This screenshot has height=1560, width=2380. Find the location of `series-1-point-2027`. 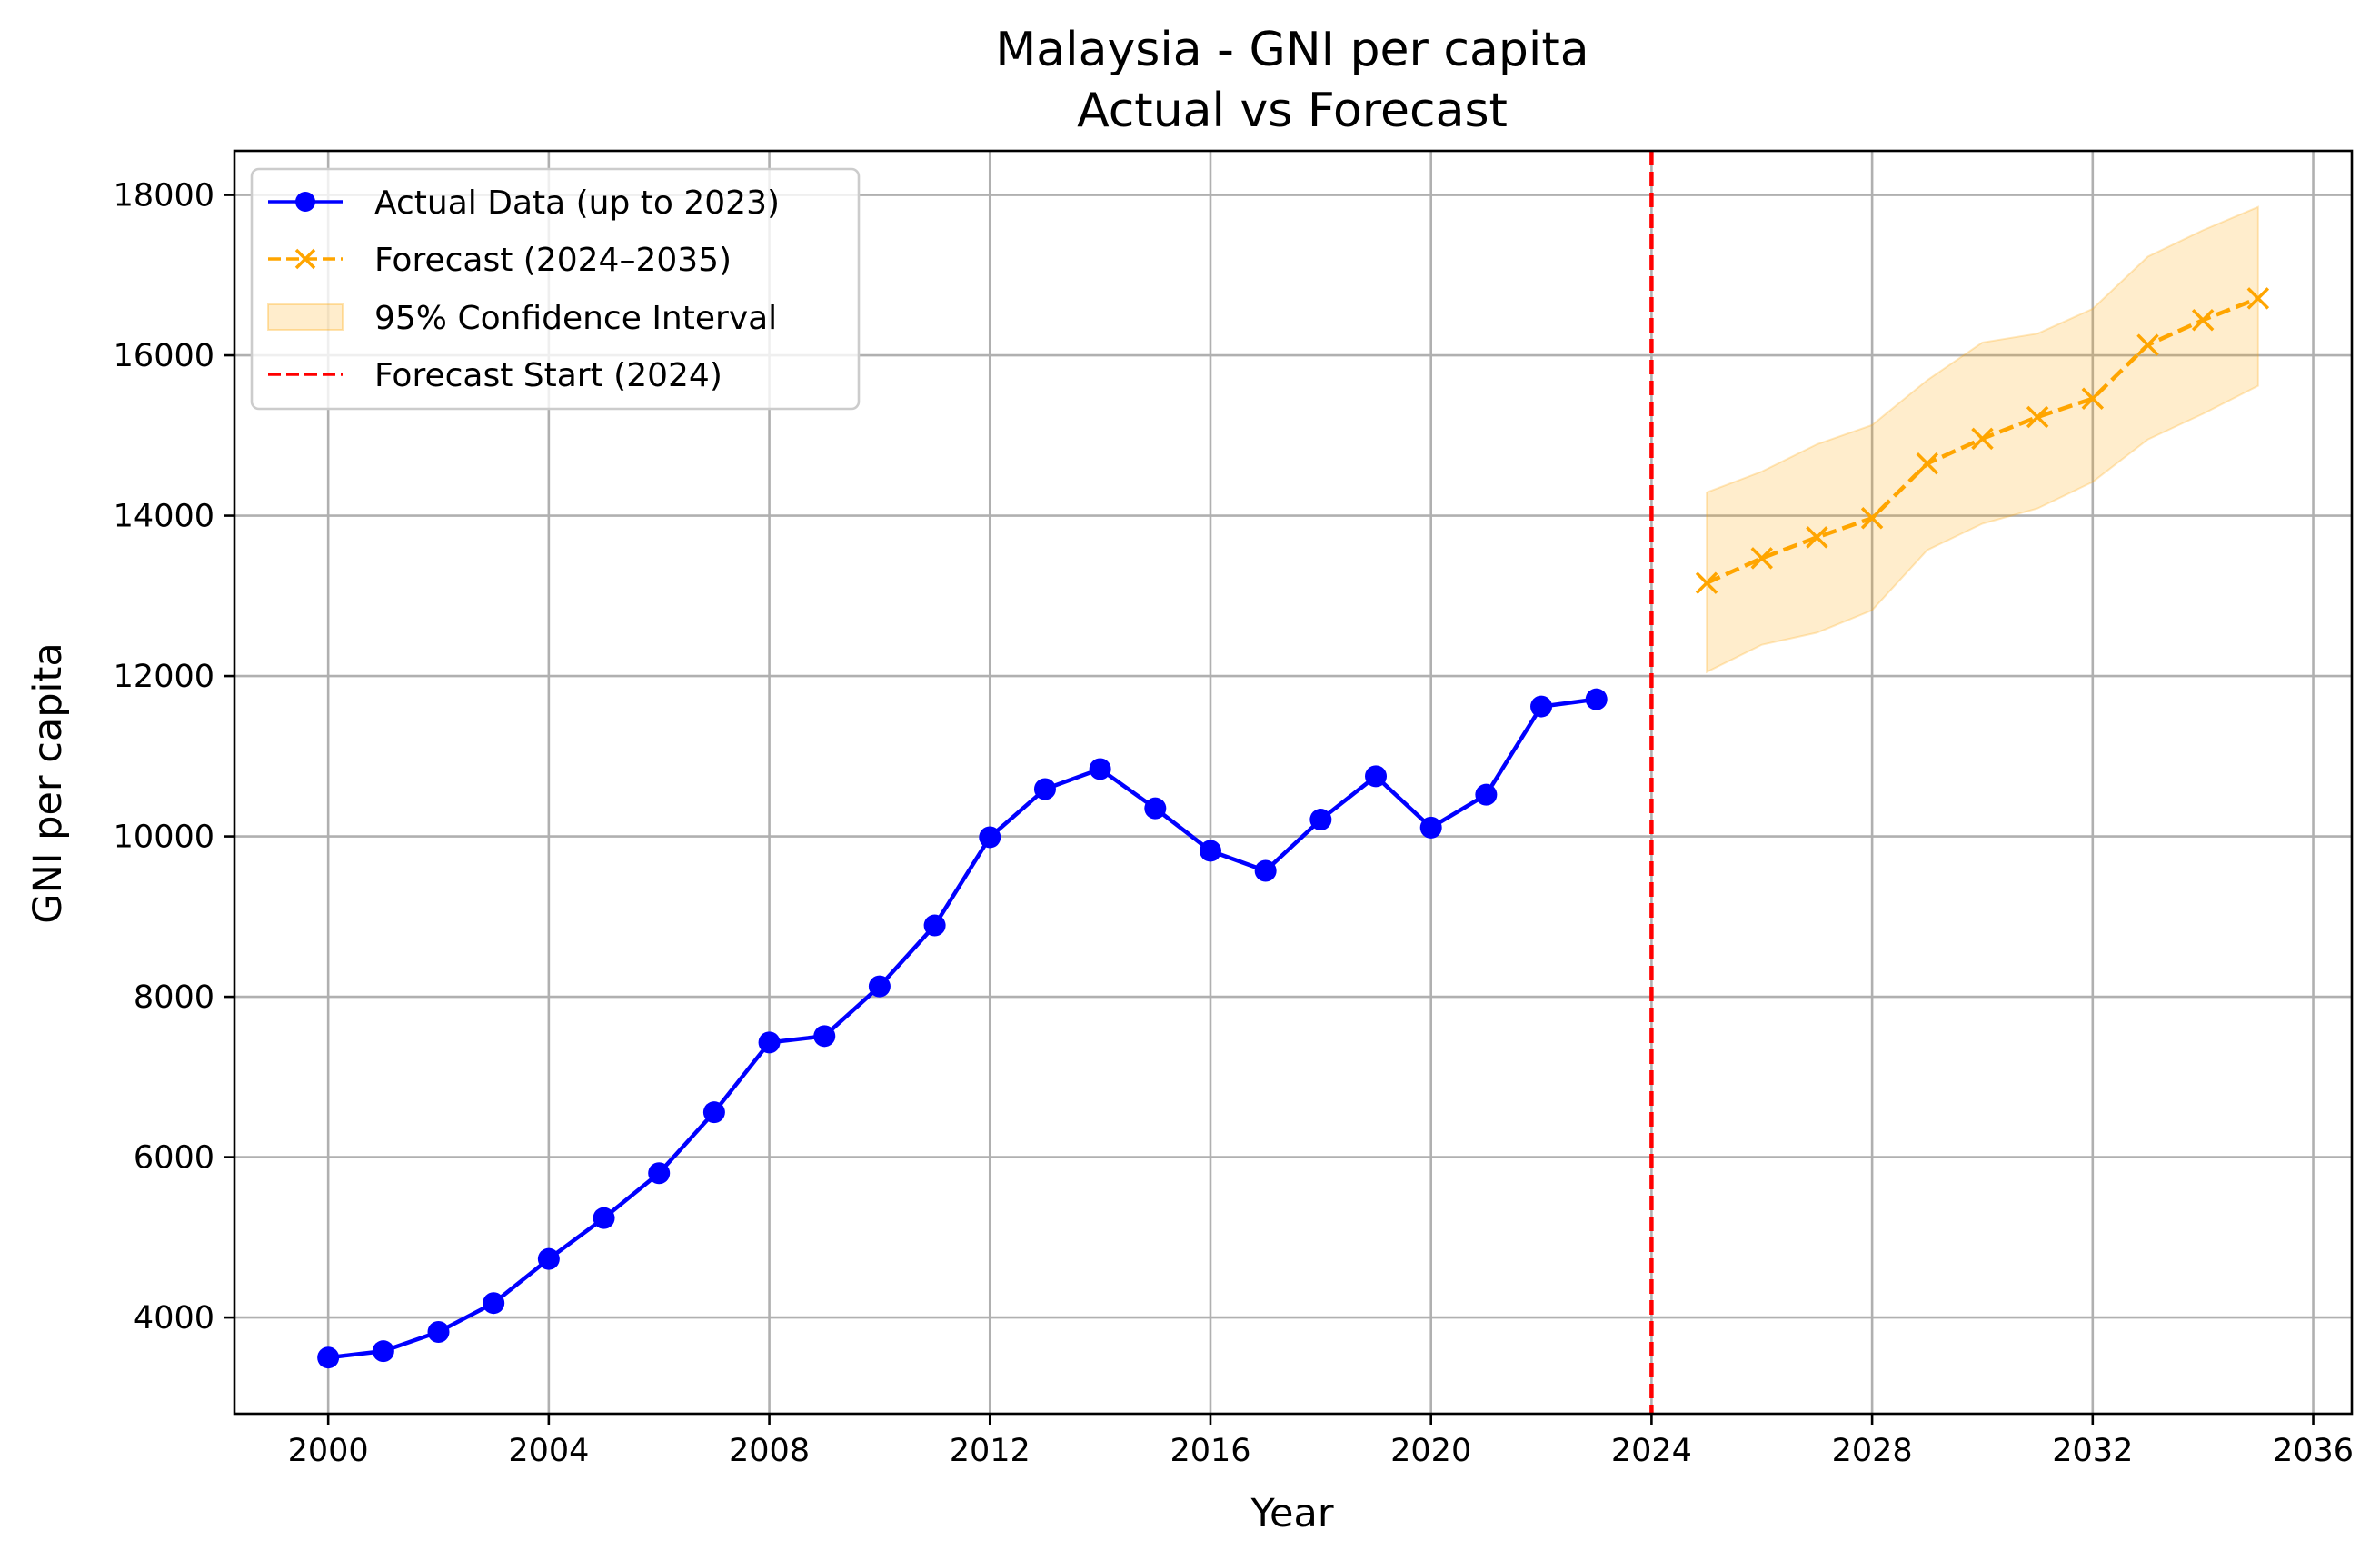

series-1-point-2027 is located at coordinates (1817, 538).